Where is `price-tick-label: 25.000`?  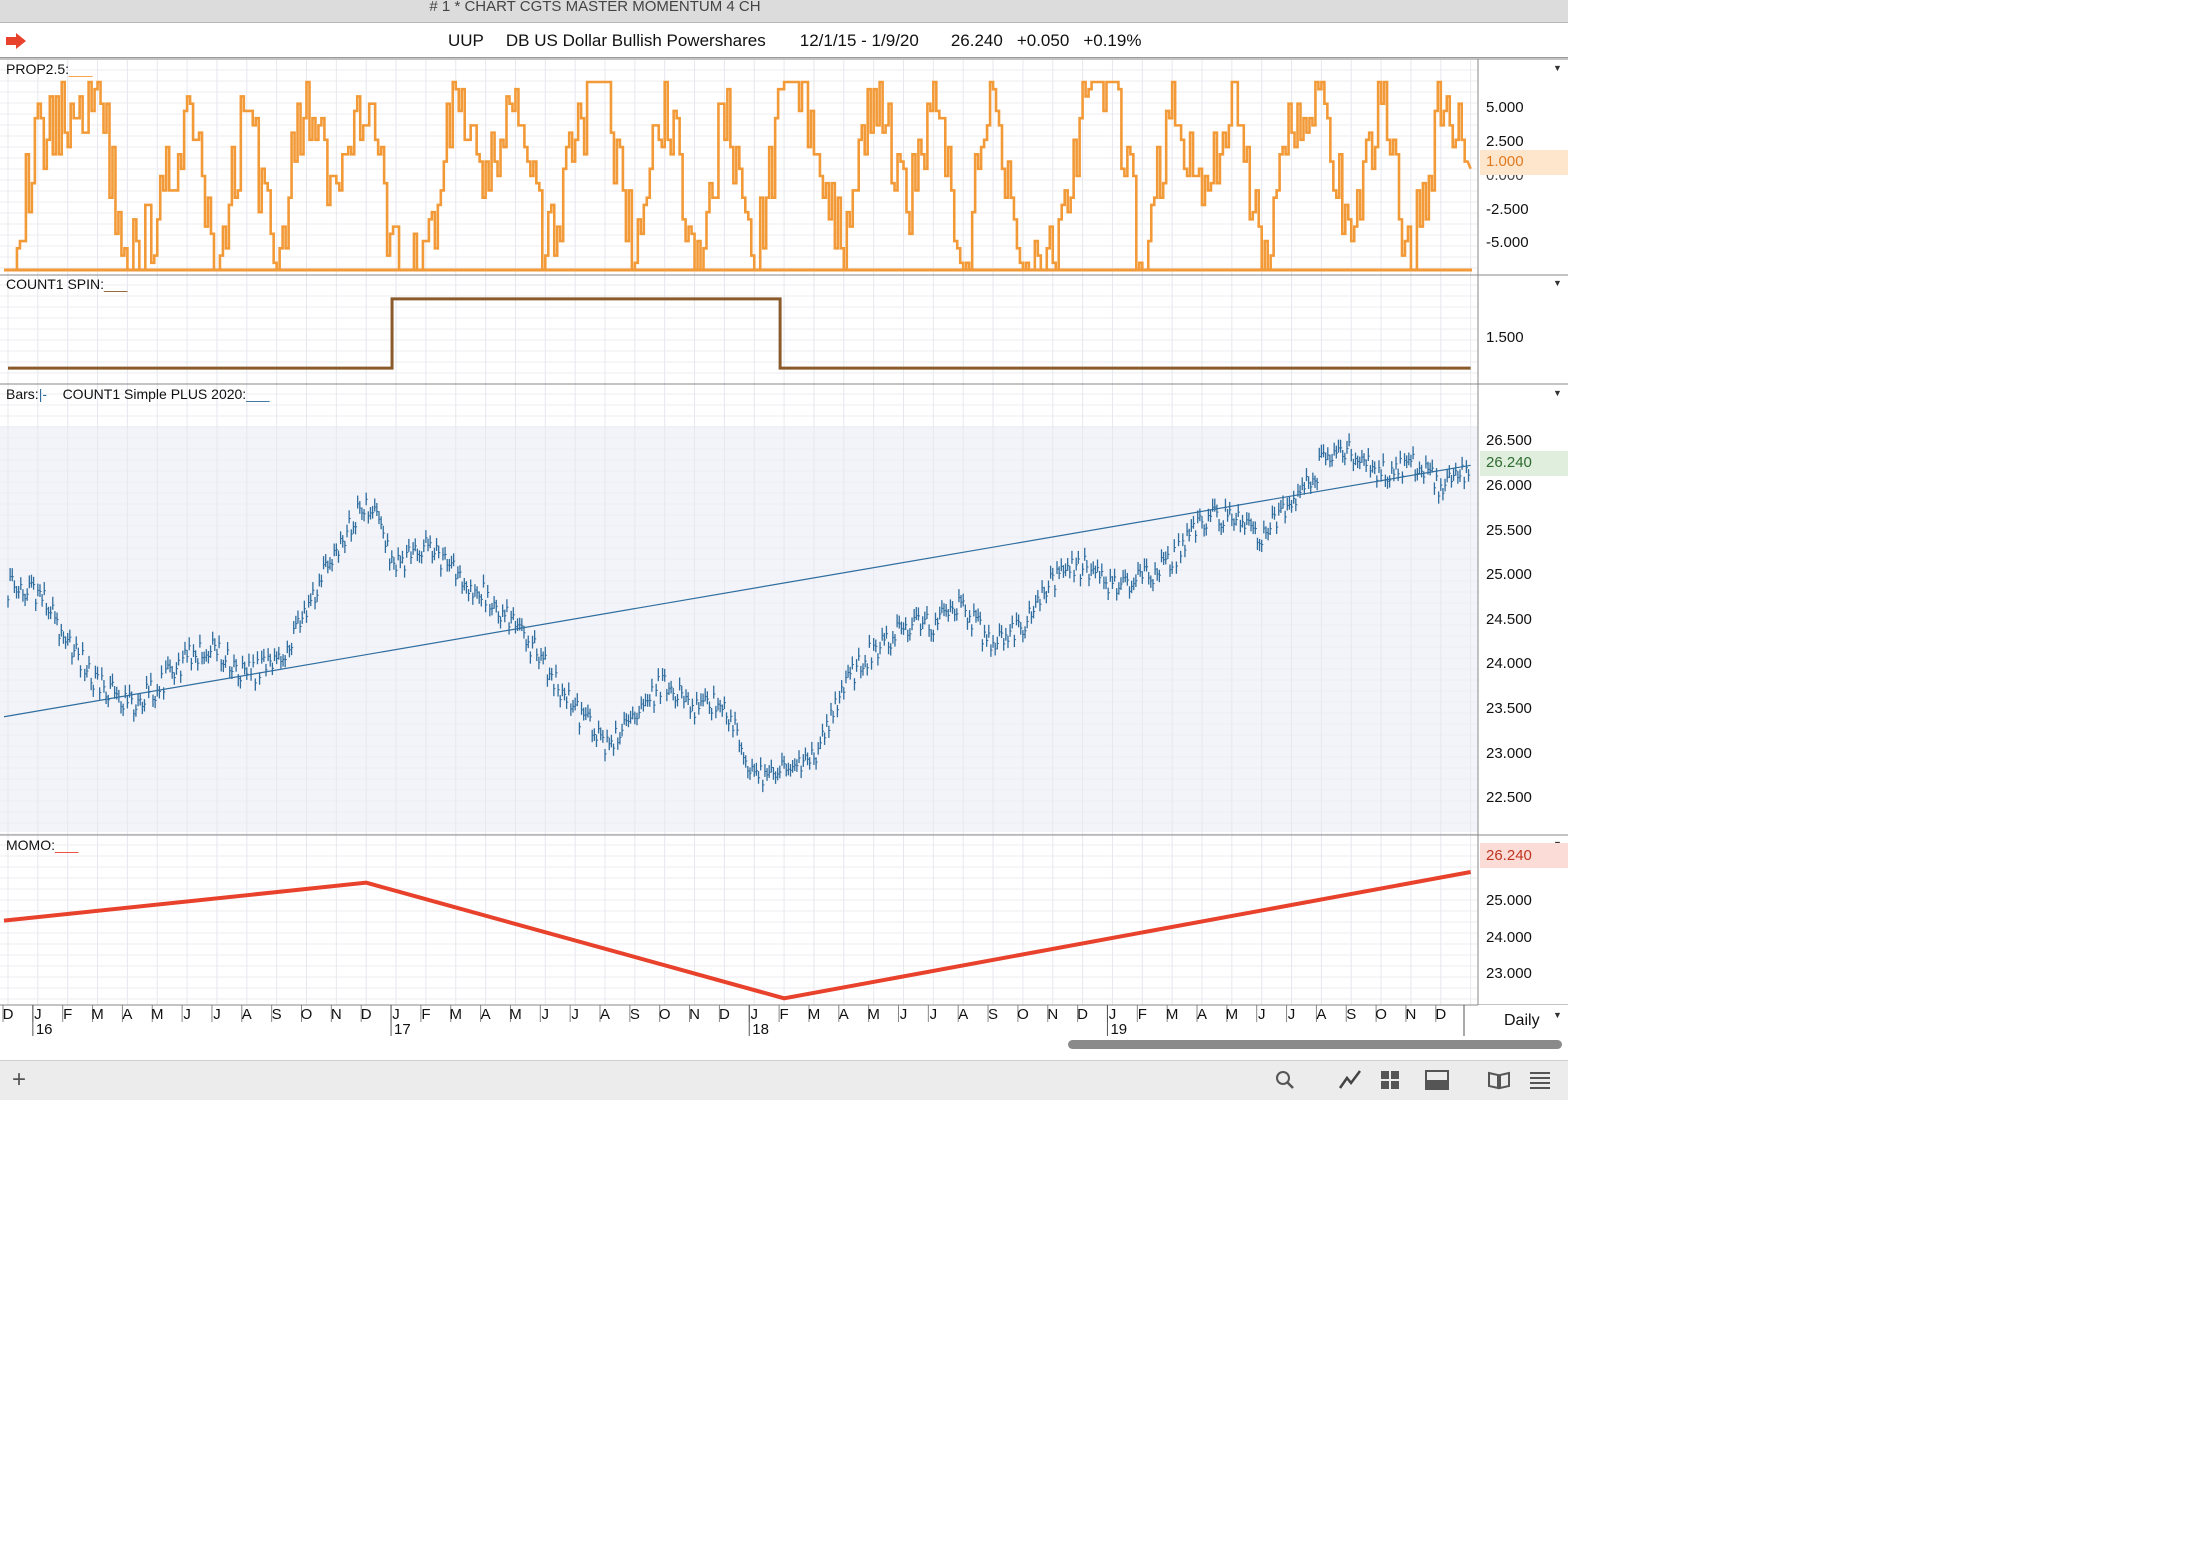
price-tick-label: 25.000 is located at coordinates (1509, 574).